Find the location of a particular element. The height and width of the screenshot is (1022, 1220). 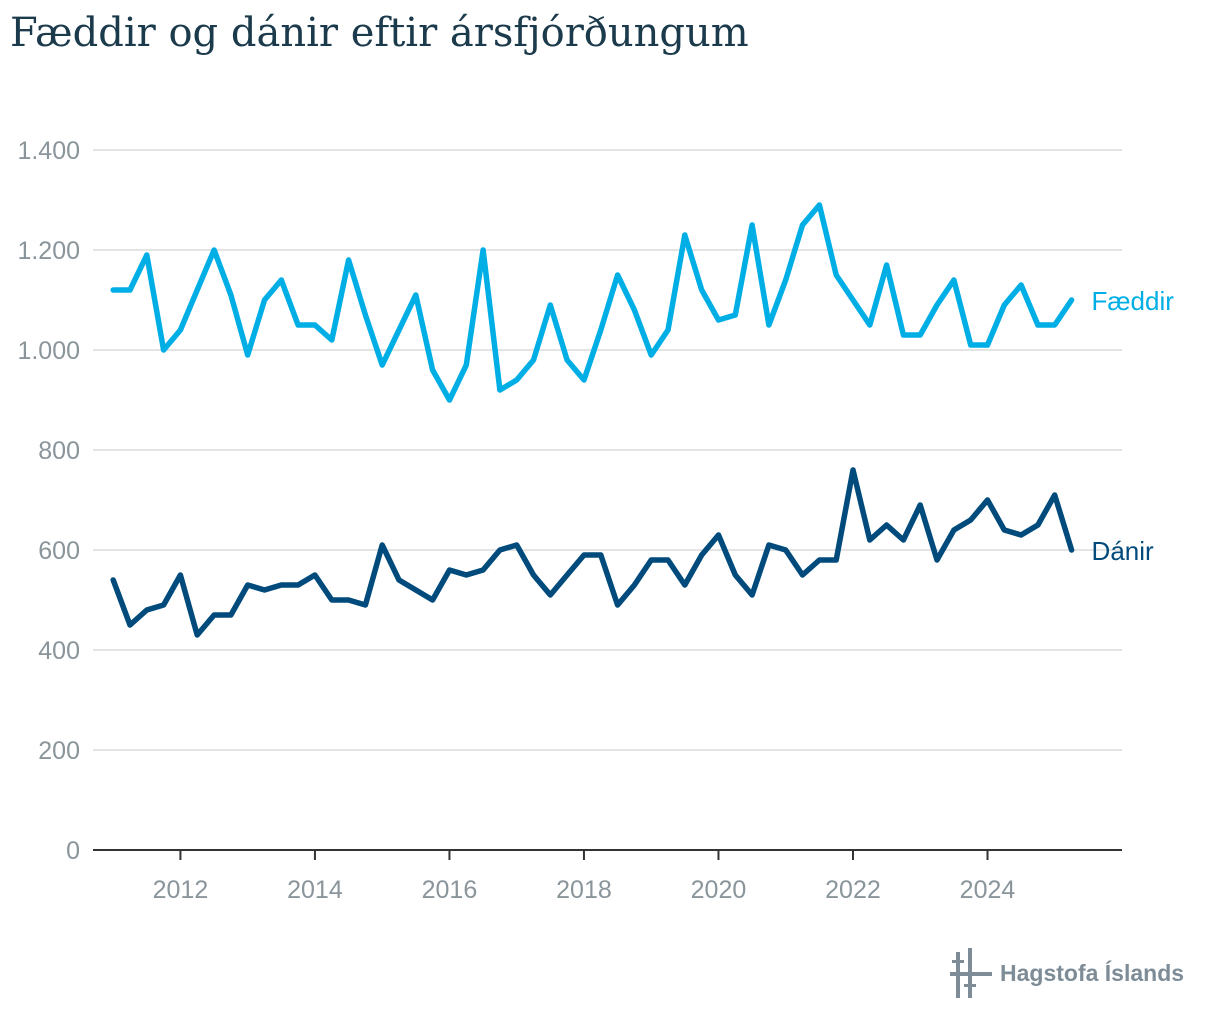

brand-name: Hagstofa Íslands is located at coordinates (1092, 972).